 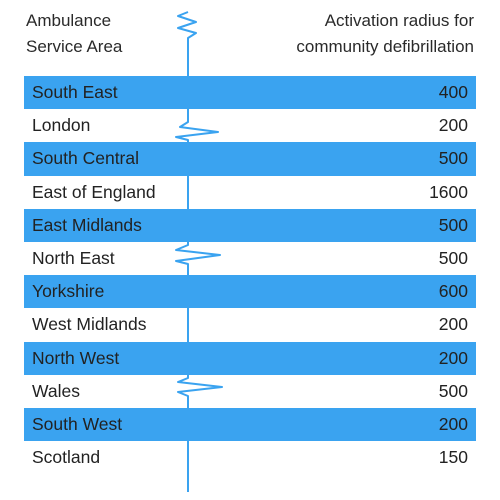 I want to click on table-row: East of England 1600, so click(x=250, y=192).